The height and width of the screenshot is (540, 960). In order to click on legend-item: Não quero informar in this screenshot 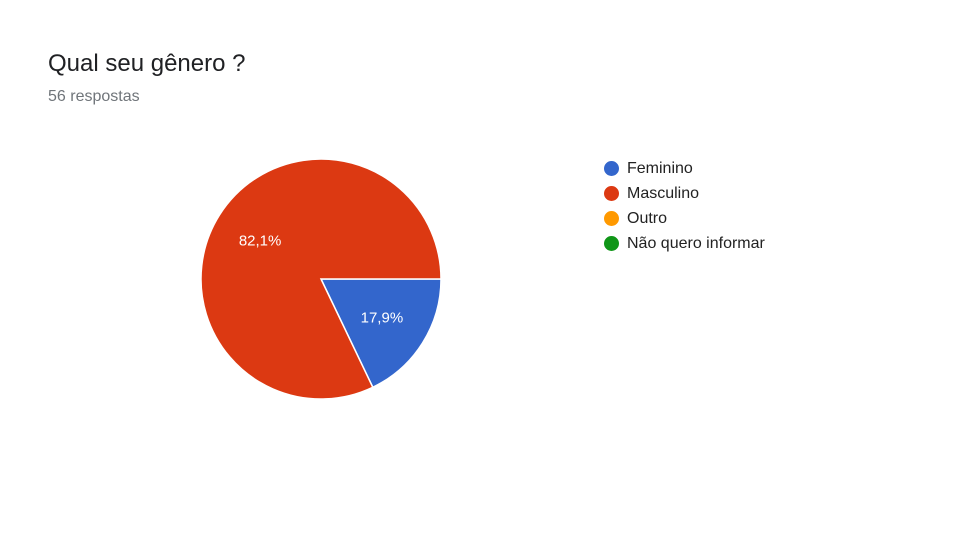, I will do `click(684, 243)`.